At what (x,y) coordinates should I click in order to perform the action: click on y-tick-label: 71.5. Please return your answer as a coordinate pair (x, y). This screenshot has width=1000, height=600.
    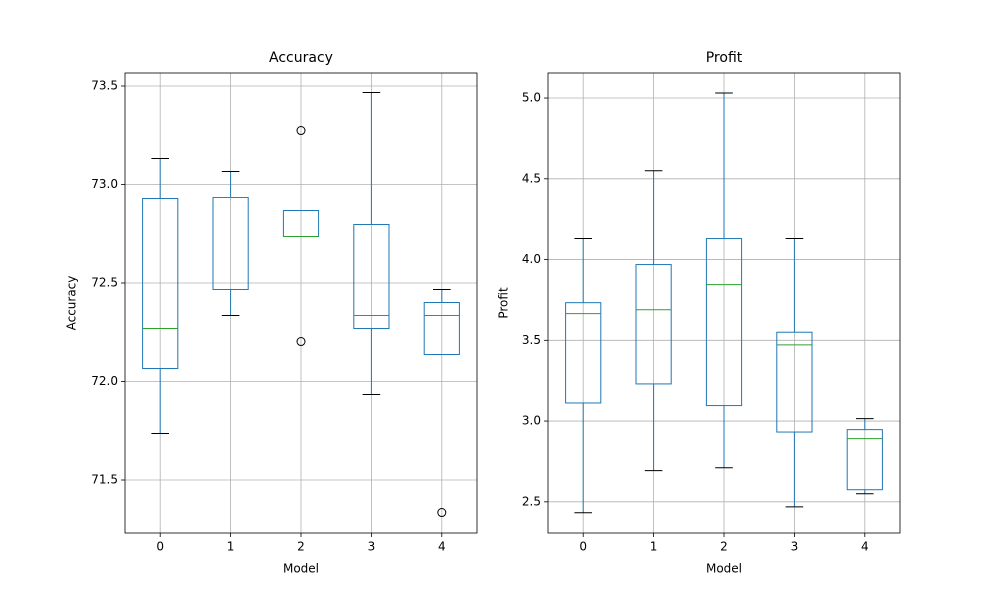
    Looking at the image, I should click on (104, 480).